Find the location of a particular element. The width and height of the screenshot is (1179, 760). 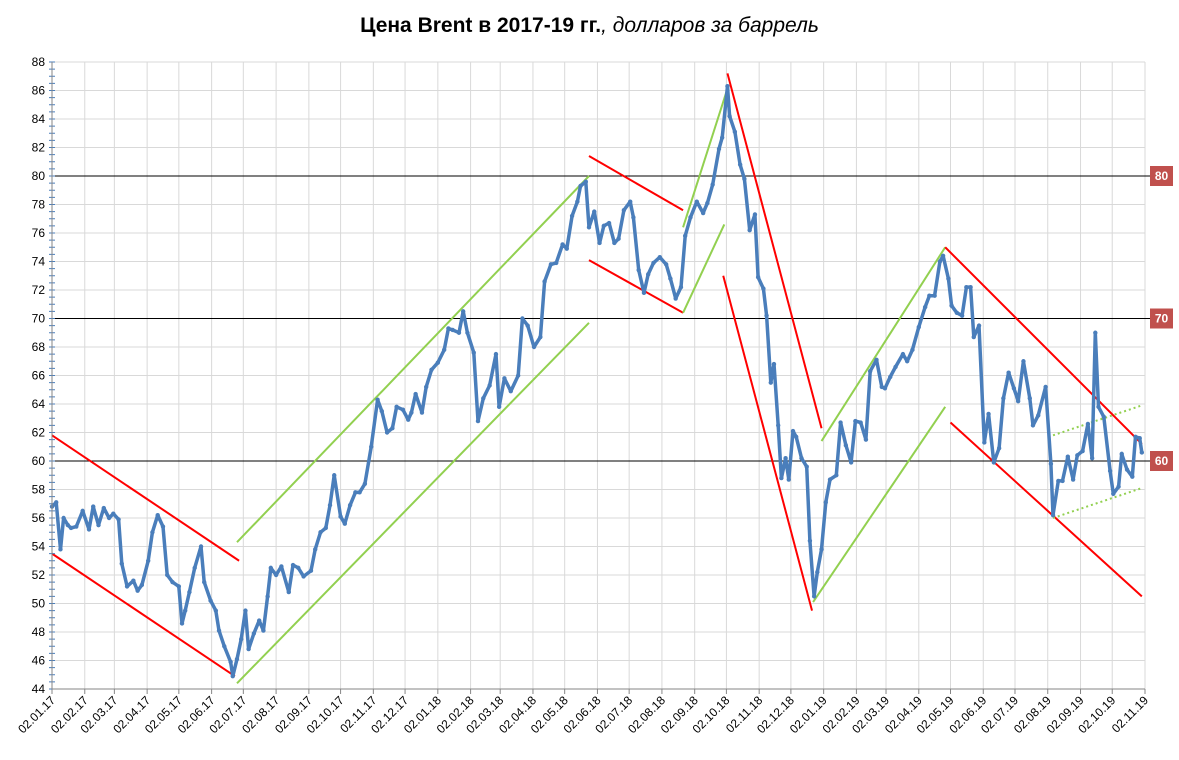

y-tick-label: 56 is located at coordinates (39, 518).